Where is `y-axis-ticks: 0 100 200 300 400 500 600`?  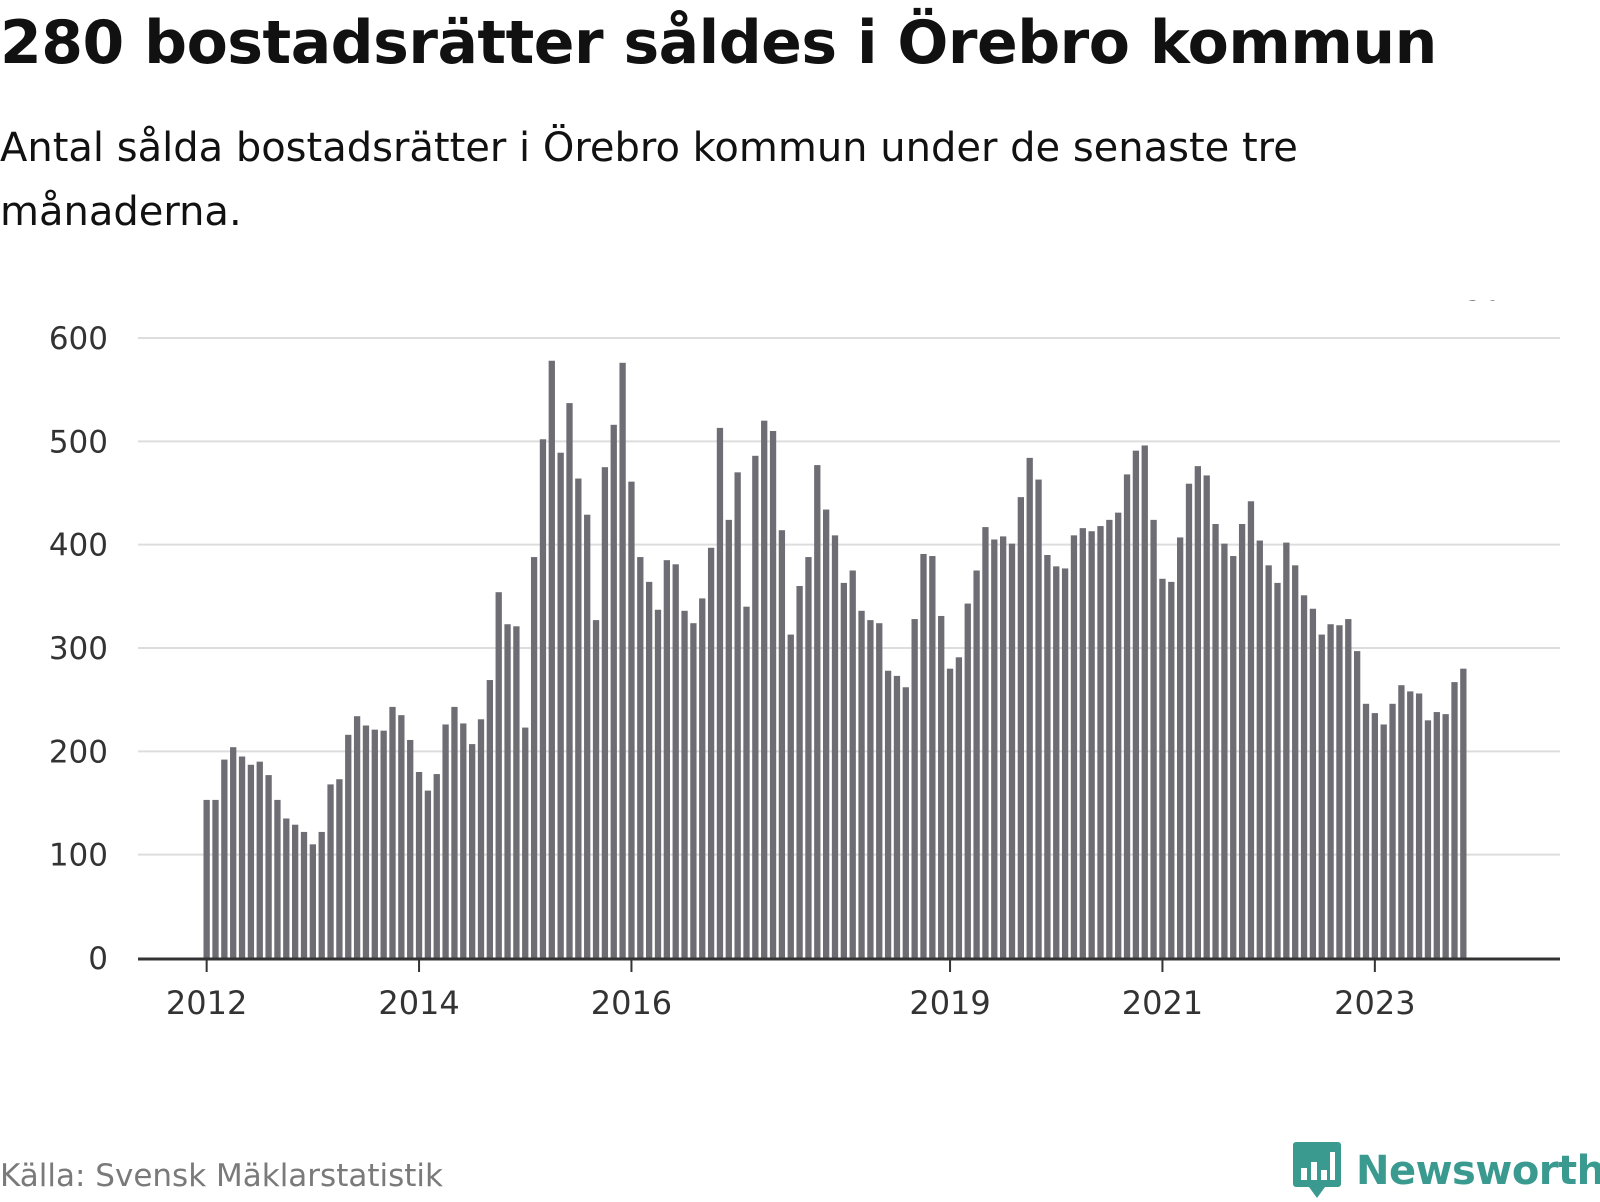
y-axis-ticks: 0 100 200 300 400 500 600 is located at coordinates (78, 649).